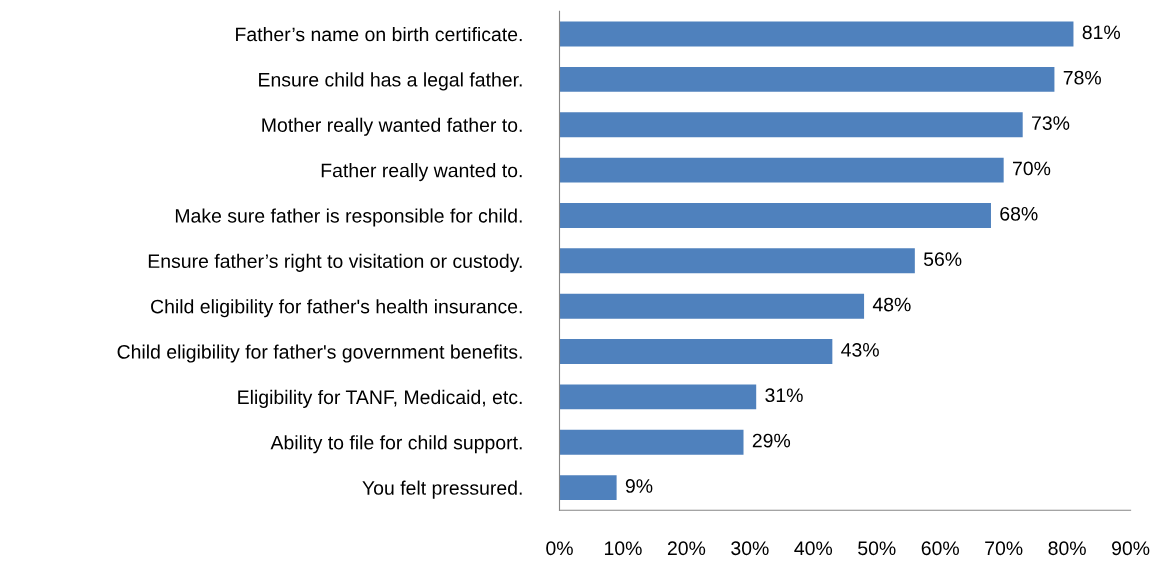  Describe the element at coordinates (1031, 168) in the screenshot. I see `data-label: 70%` at that location.